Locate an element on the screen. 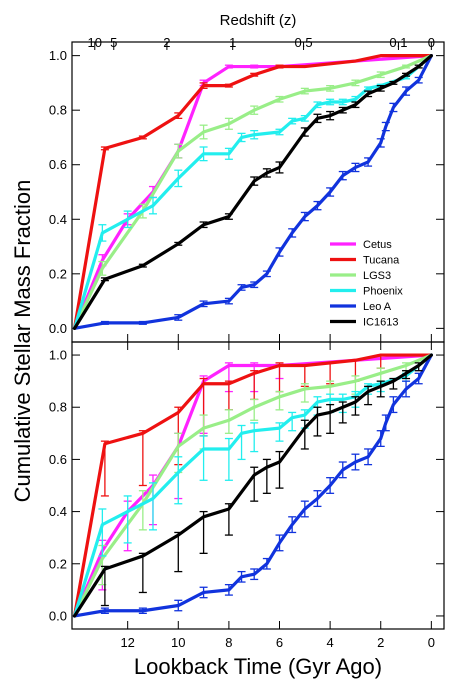 This screenshot has height=692, width=469. top-y-tick-label: 0.0 is located at coordinates (58, 328).